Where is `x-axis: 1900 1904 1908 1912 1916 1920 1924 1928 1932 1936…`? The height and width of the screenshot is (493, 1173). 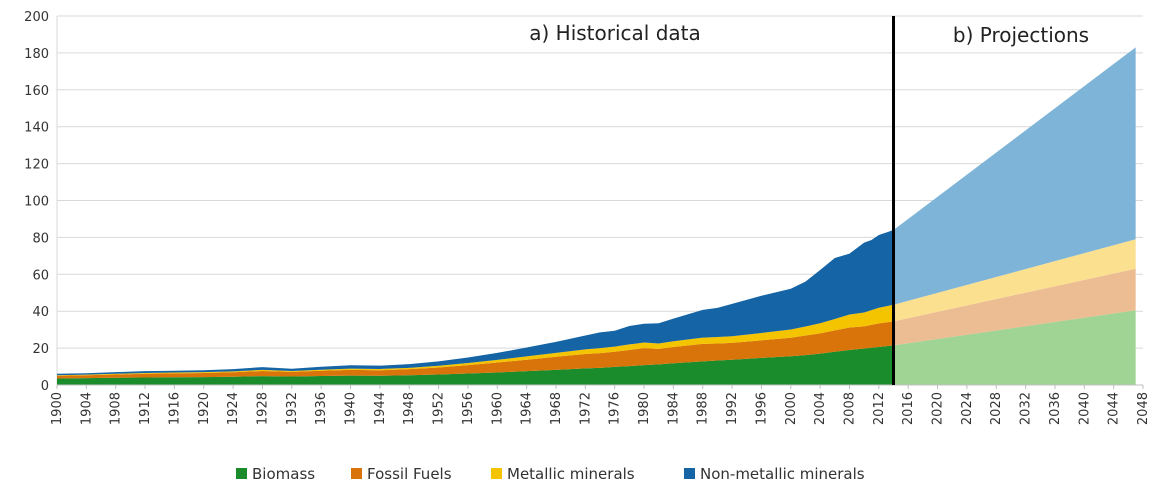 x-axis: 1900 1904 1908 1912 1916 1920 1924 1928 1932 1936… is located at coordinates (600, 404).